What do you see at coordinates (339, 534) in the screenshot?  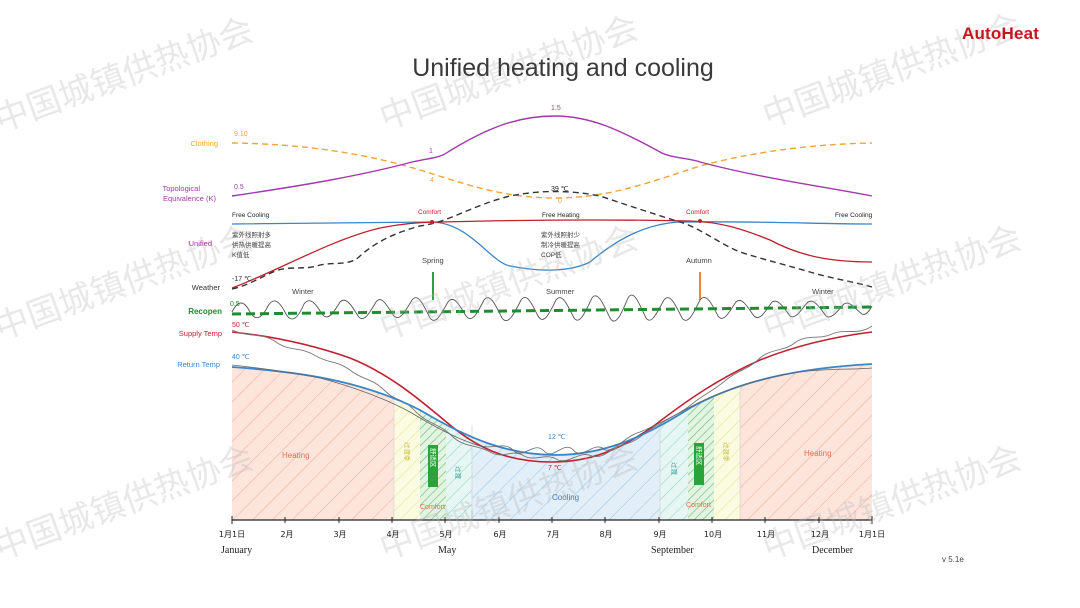 I see `month-2: 3月` at bounding box center [339, 534].